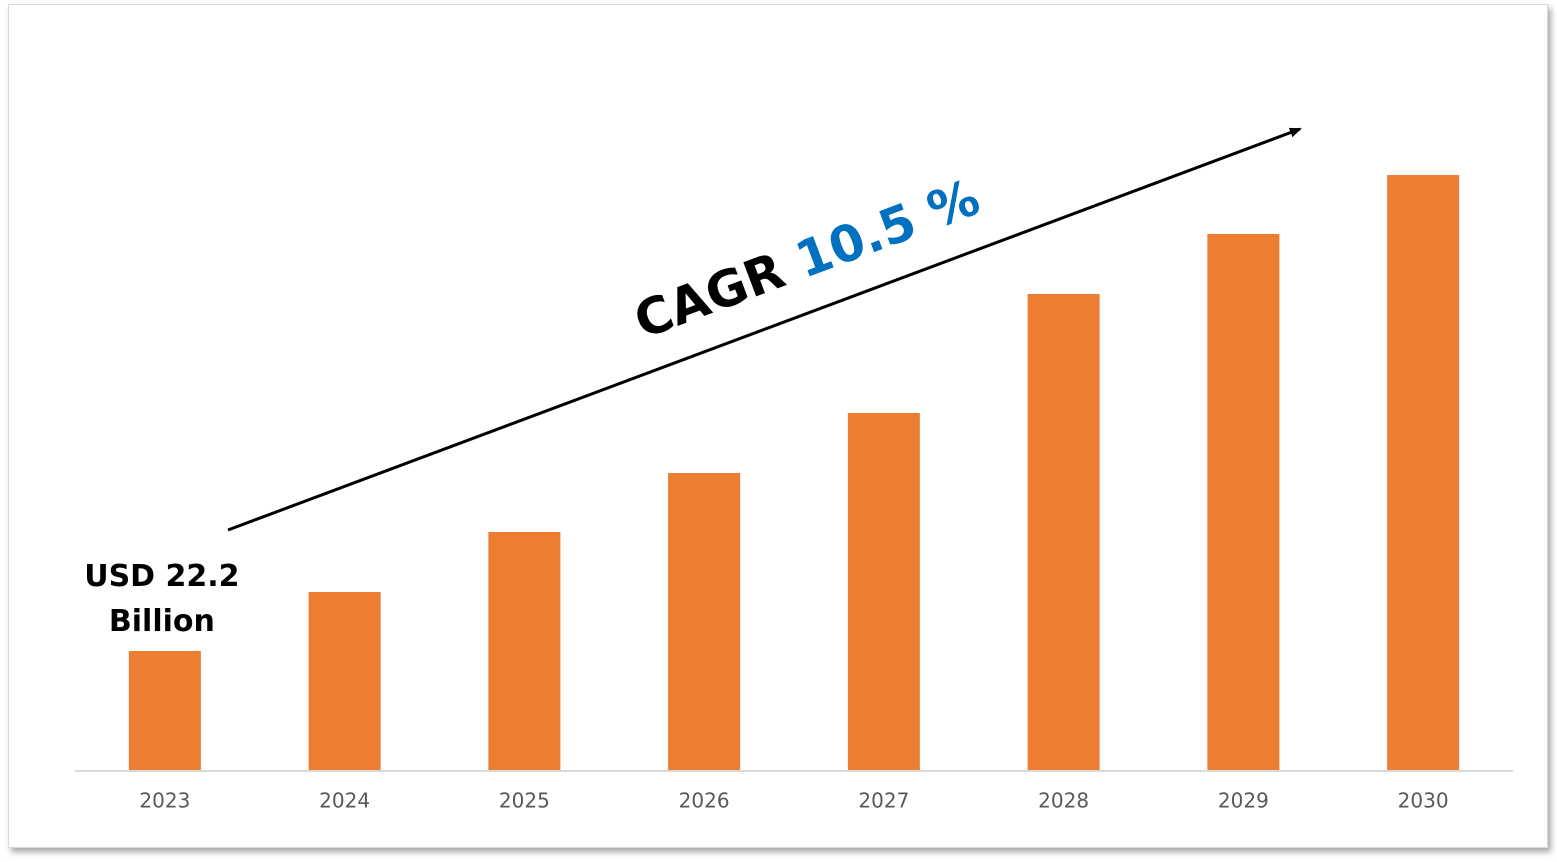  Describe the element at coordinates (883, 801) in the screenshot. I see `x-tick-label: 2027` at that location.